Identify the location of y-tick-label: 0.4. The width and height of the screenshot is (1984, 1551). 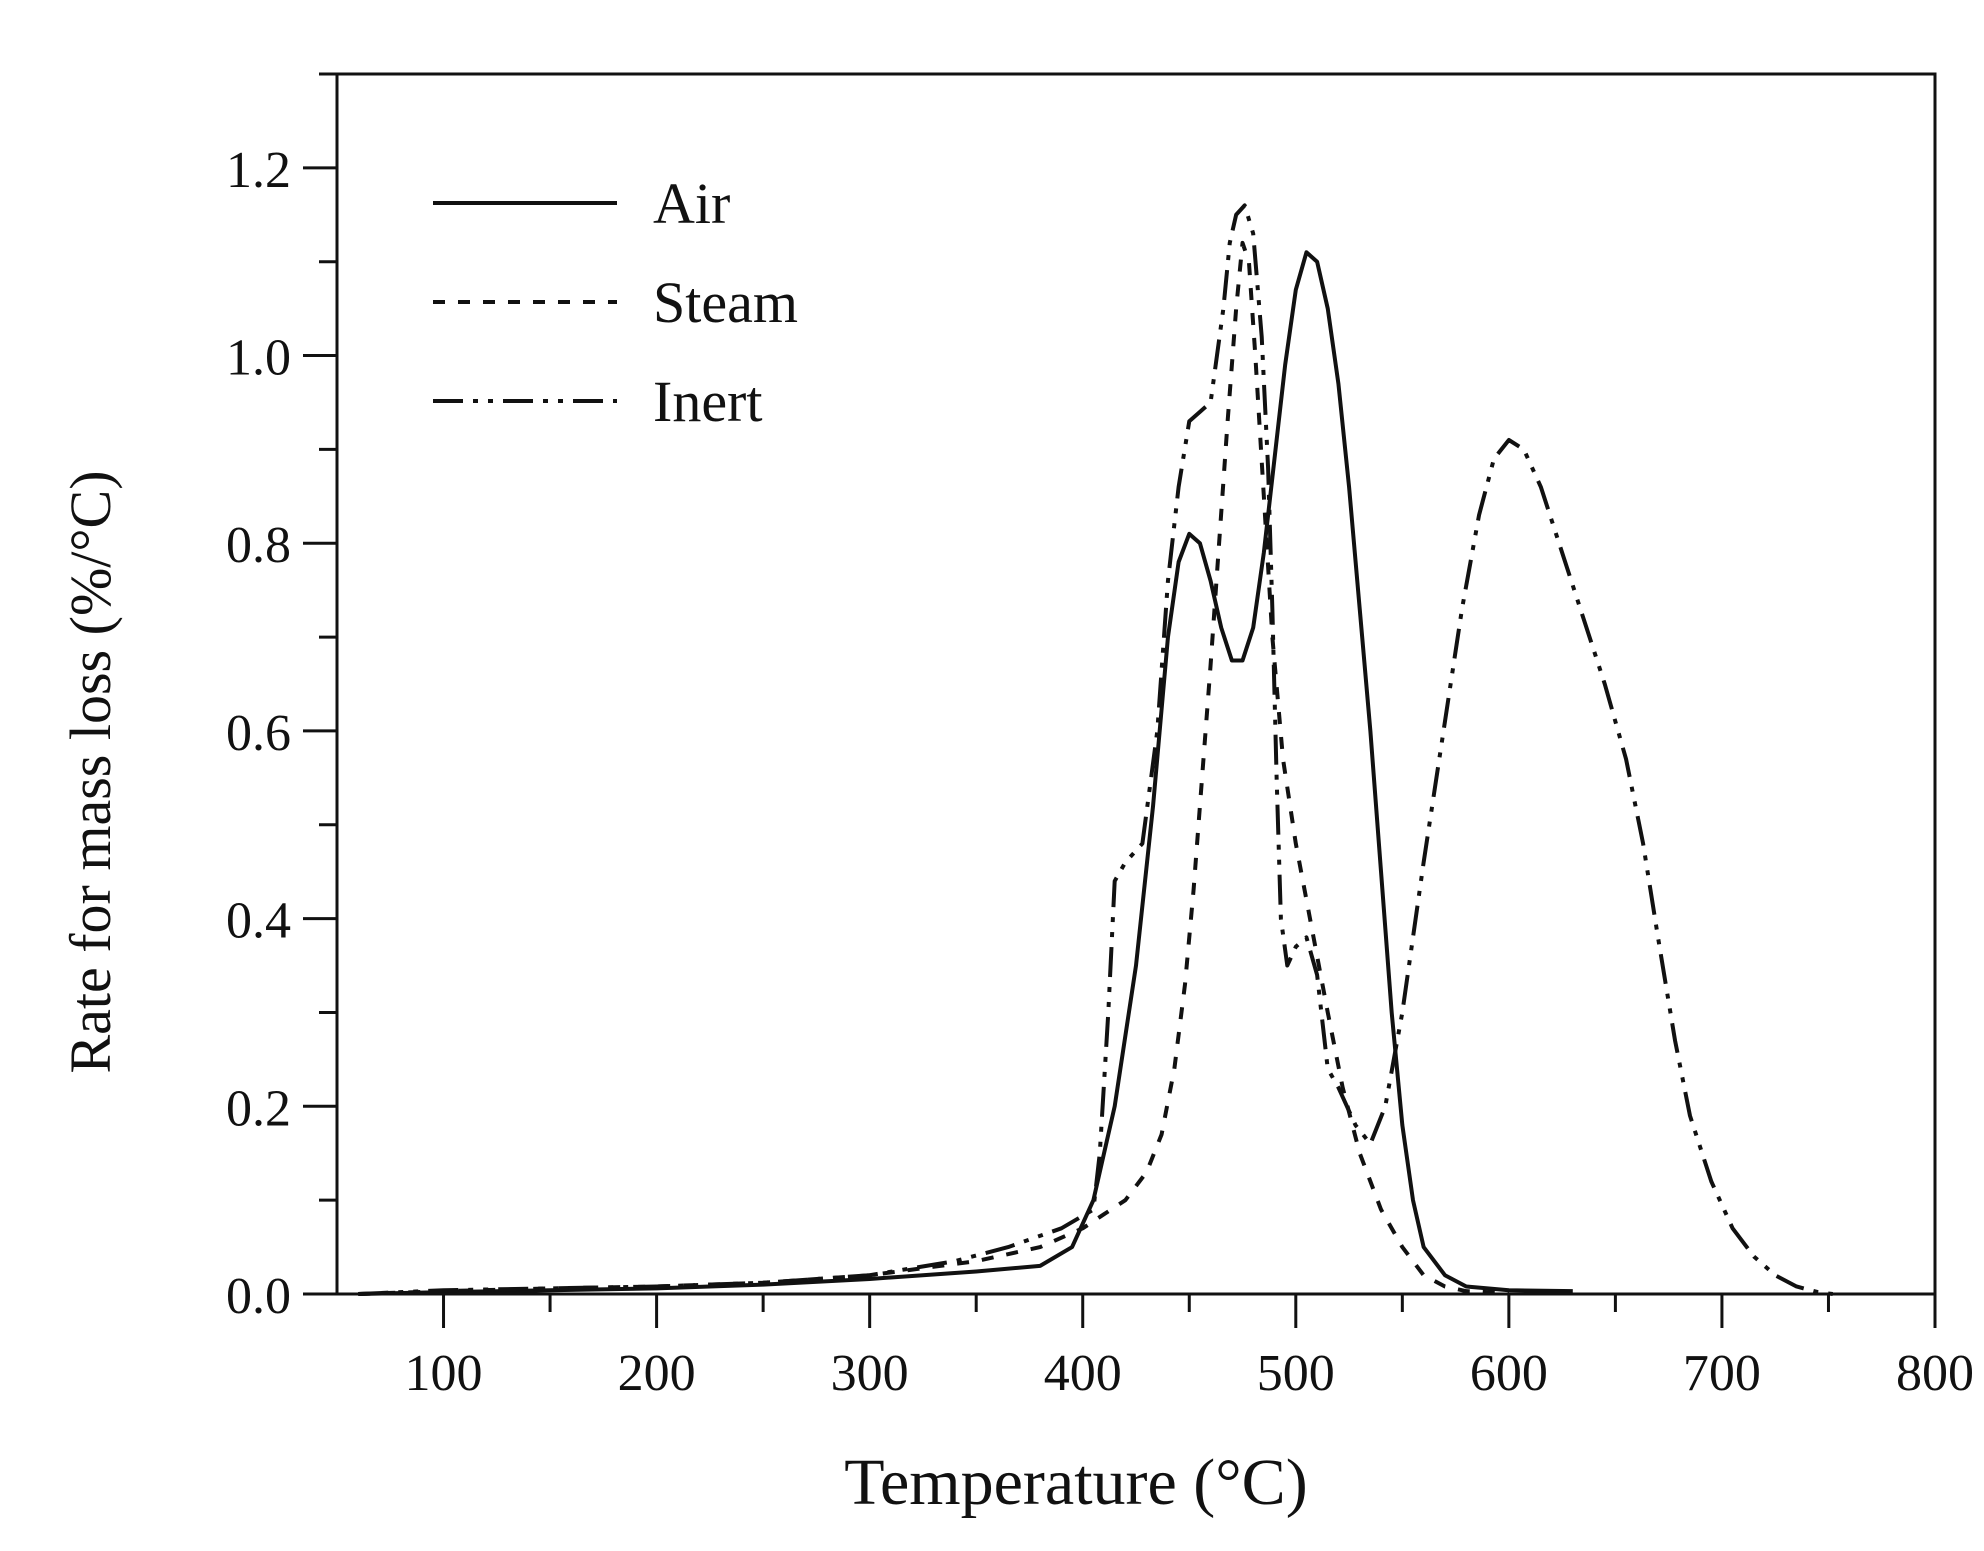
(258, 921).